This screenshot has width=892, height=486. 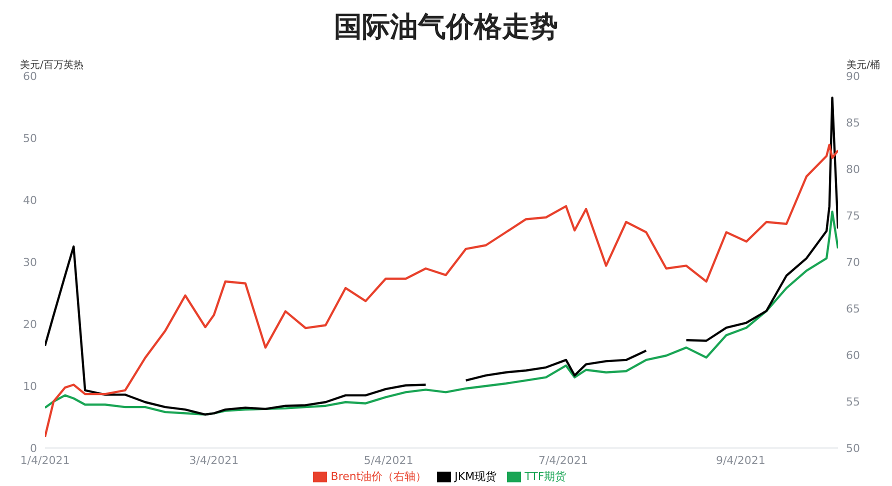 I want to click on y2-tick-label: 75, so click(x=853, y=215).